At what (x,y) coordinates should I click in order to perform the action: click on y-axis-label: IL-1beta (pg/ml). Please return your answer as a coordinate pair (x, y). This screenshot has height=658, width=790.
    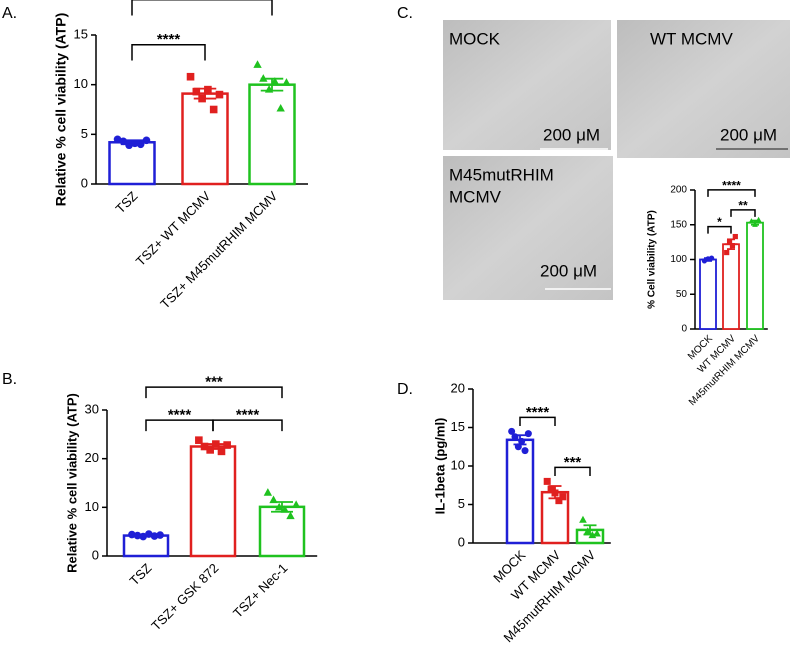
    Looking at the image, I should click on (439, 466).